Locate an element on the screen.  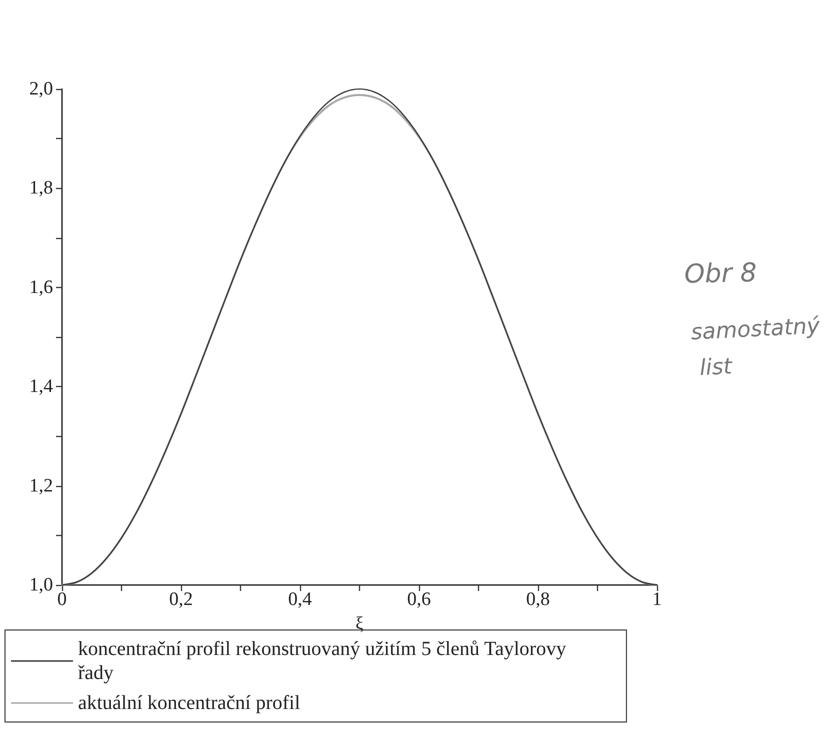
x-axis-title: ξ is located at coordinates (359, 622).